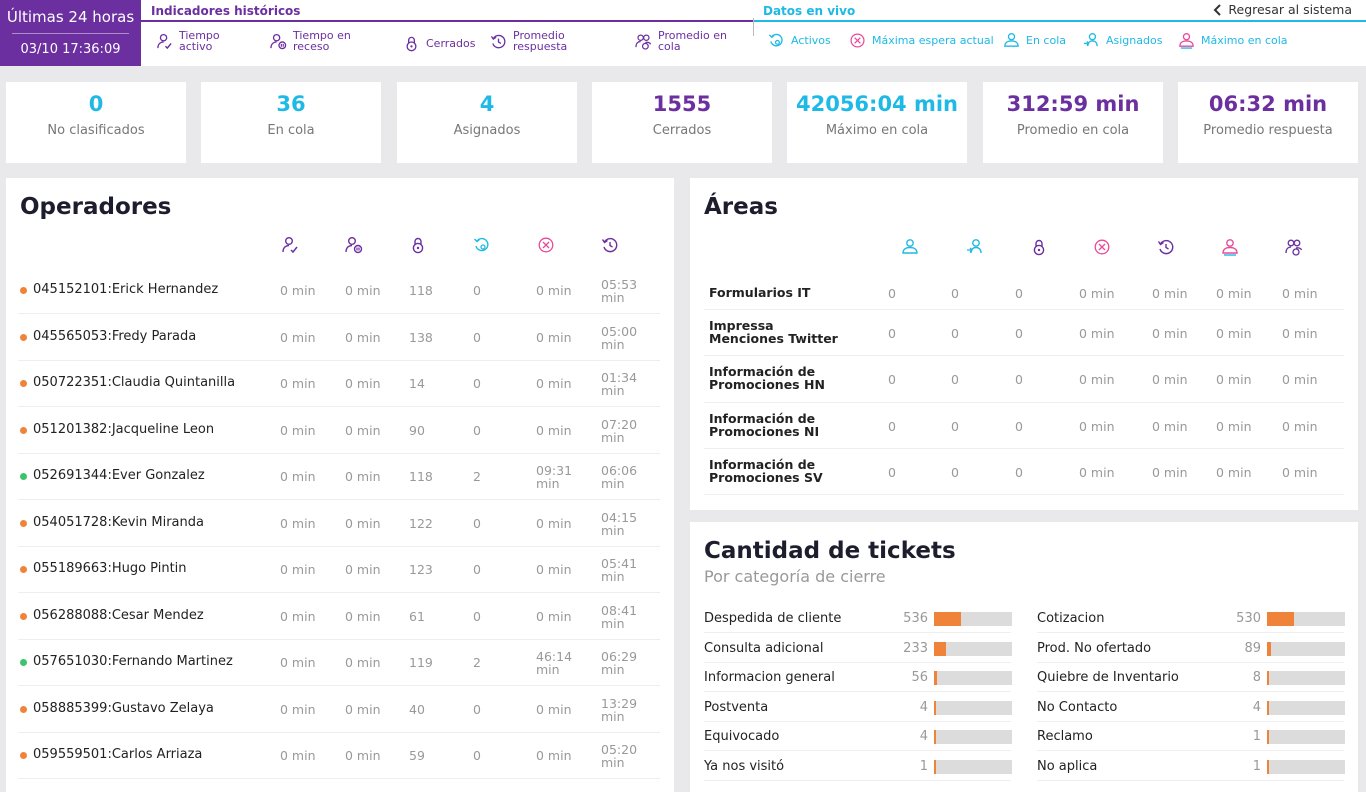 The height and width of the screenshot is (792, 1366). I want to click on operator-name: 059559501:Carlos Arriaza, so click(118, 754).